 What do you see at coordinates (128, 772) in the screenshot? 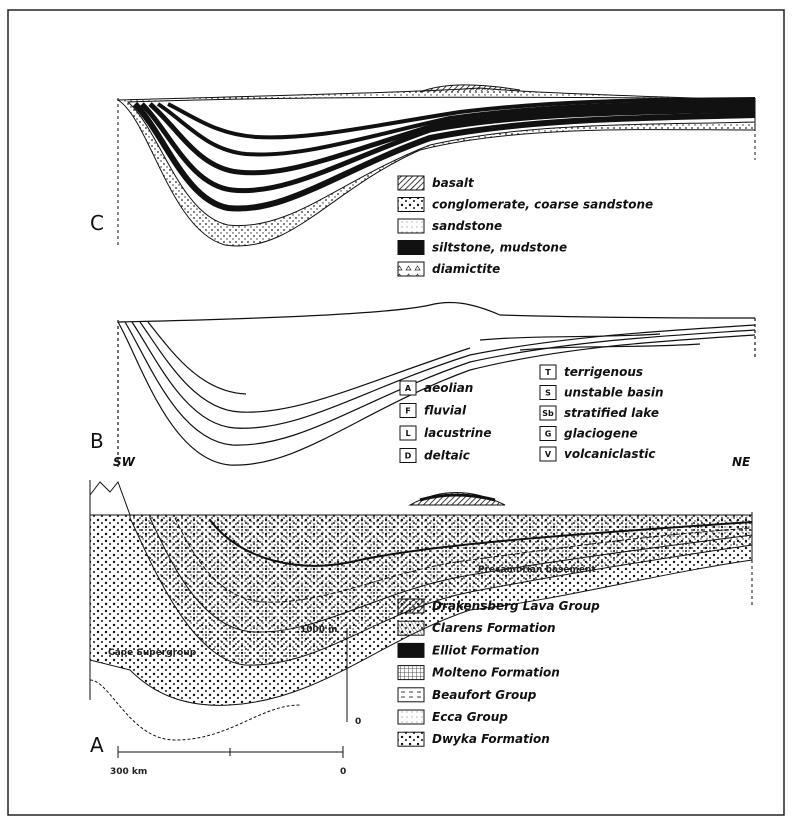
I see `scale-label: 300 km` at bounding box center [128, 772].